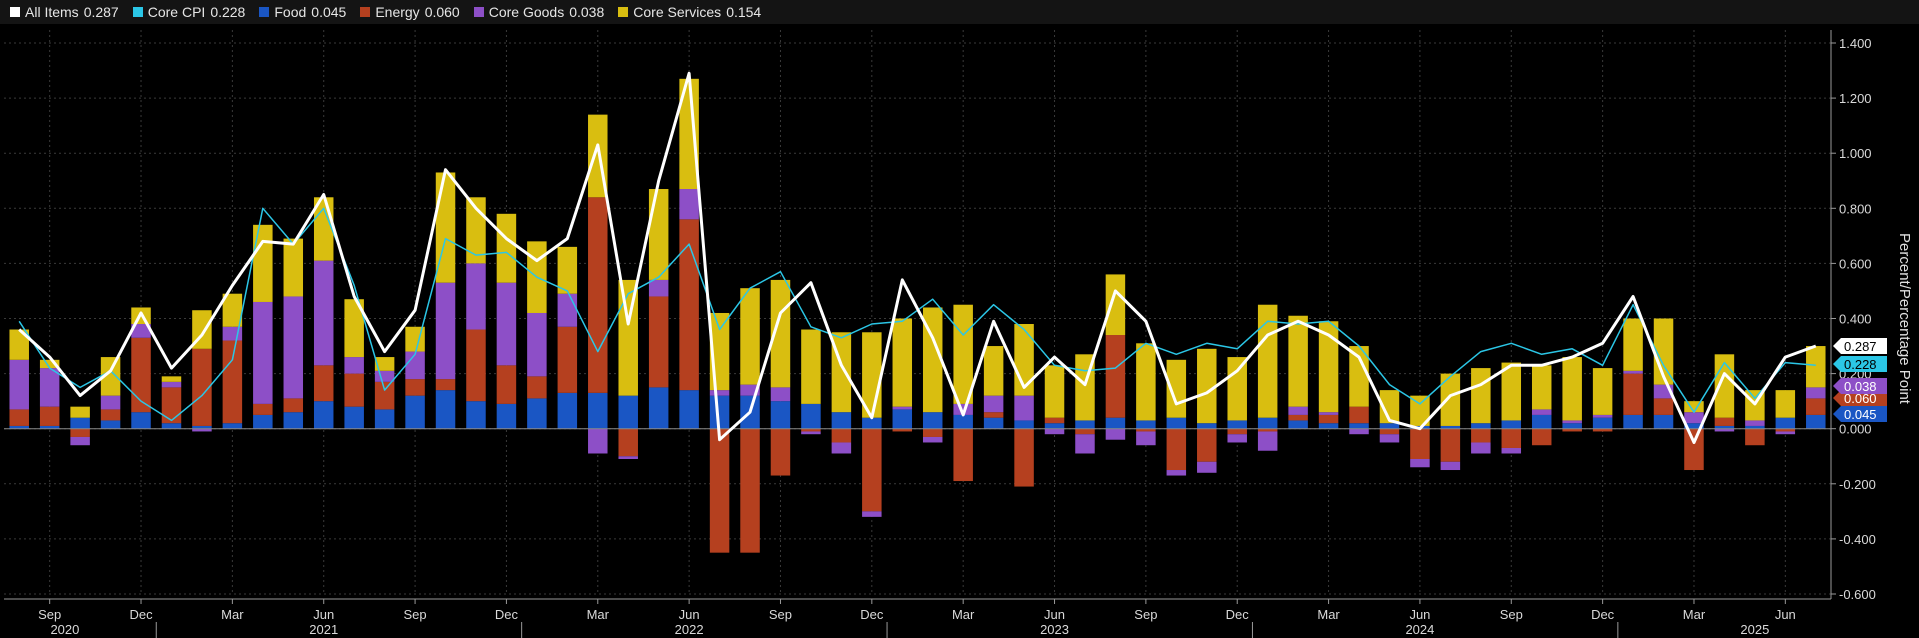  I want to click on value-tag: 0.045, so click(1860, 414).